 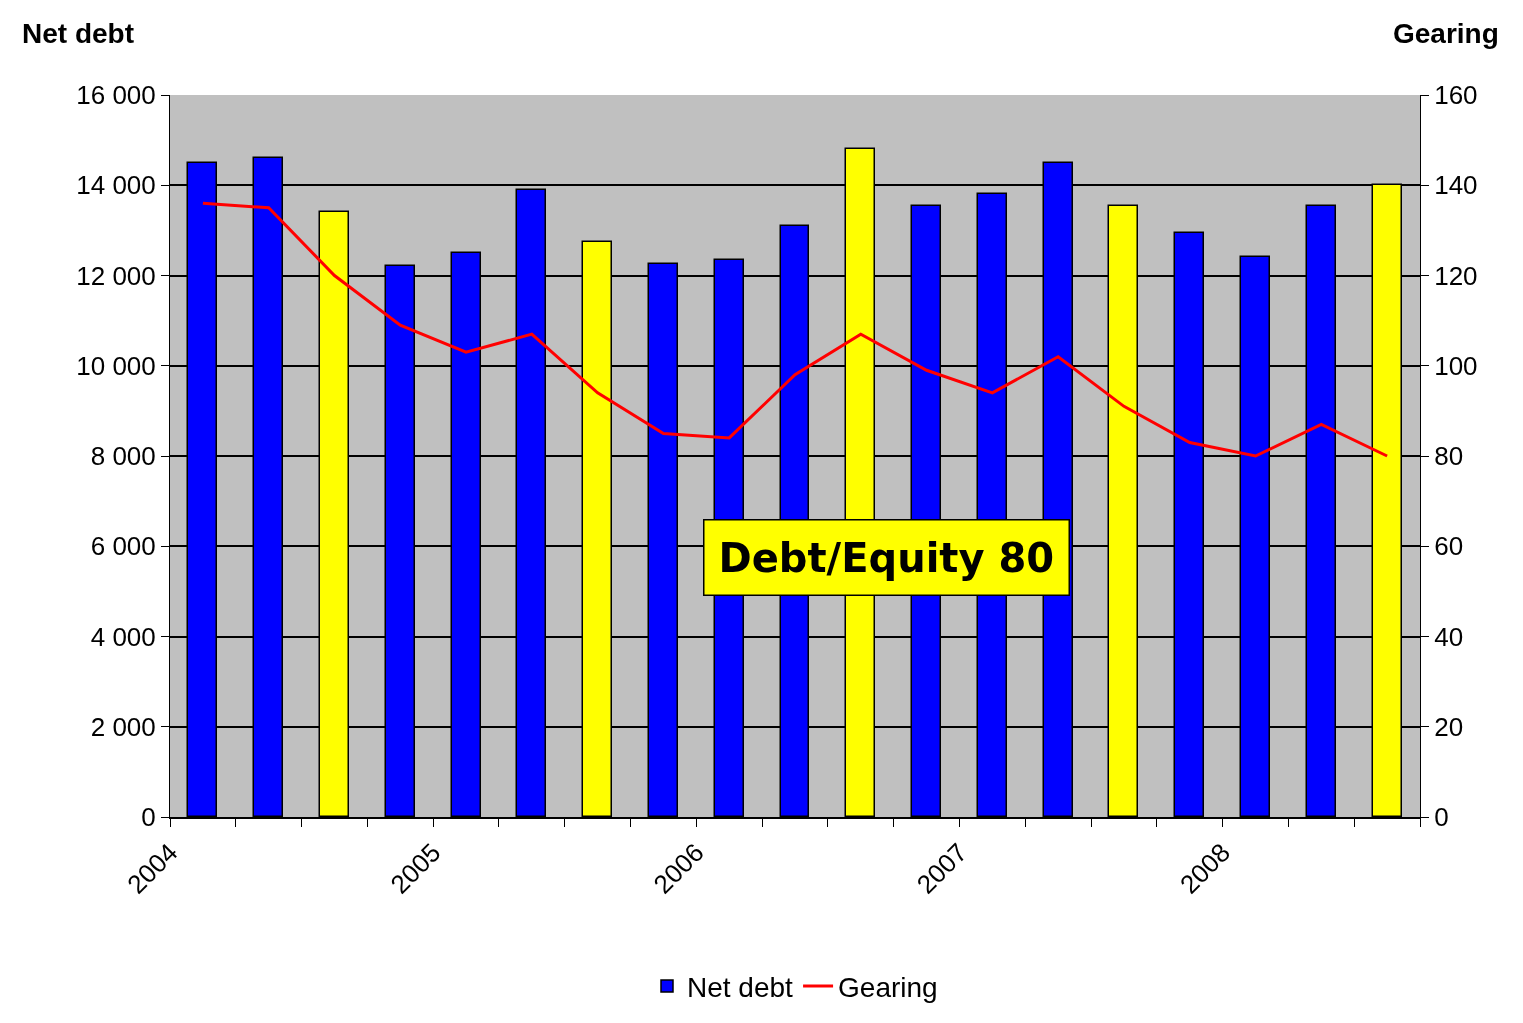 I want to click on y-axis-title: Net debt, so click(x=78, y=33).